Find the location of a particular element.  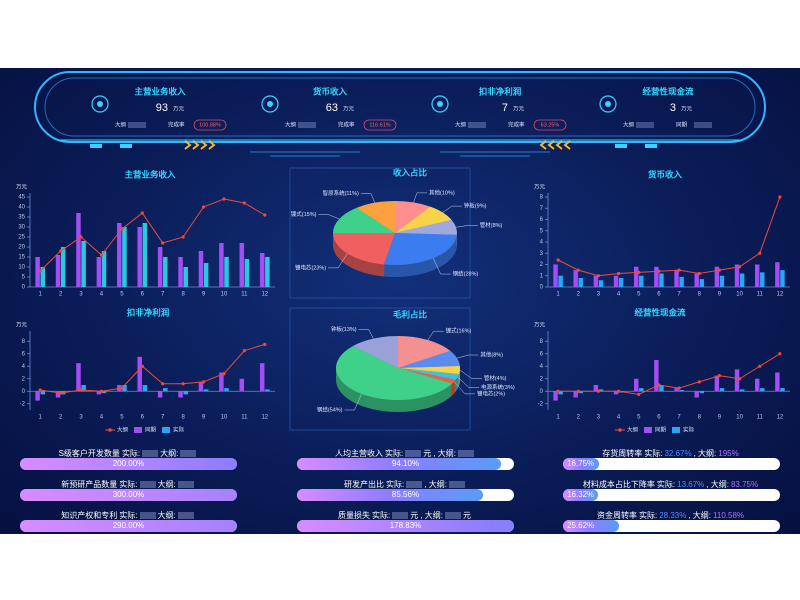

kpi-actual-unit: 元 is located at coordinates (427, 453).